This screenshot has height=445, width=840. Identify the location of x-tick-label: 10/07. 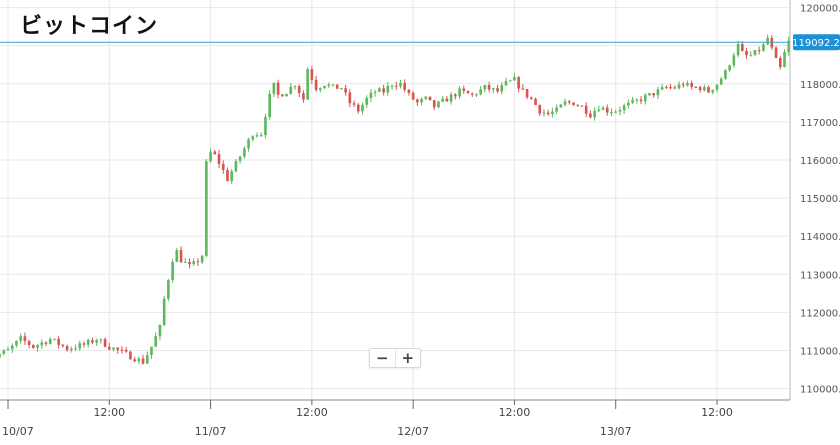
(18, 431).